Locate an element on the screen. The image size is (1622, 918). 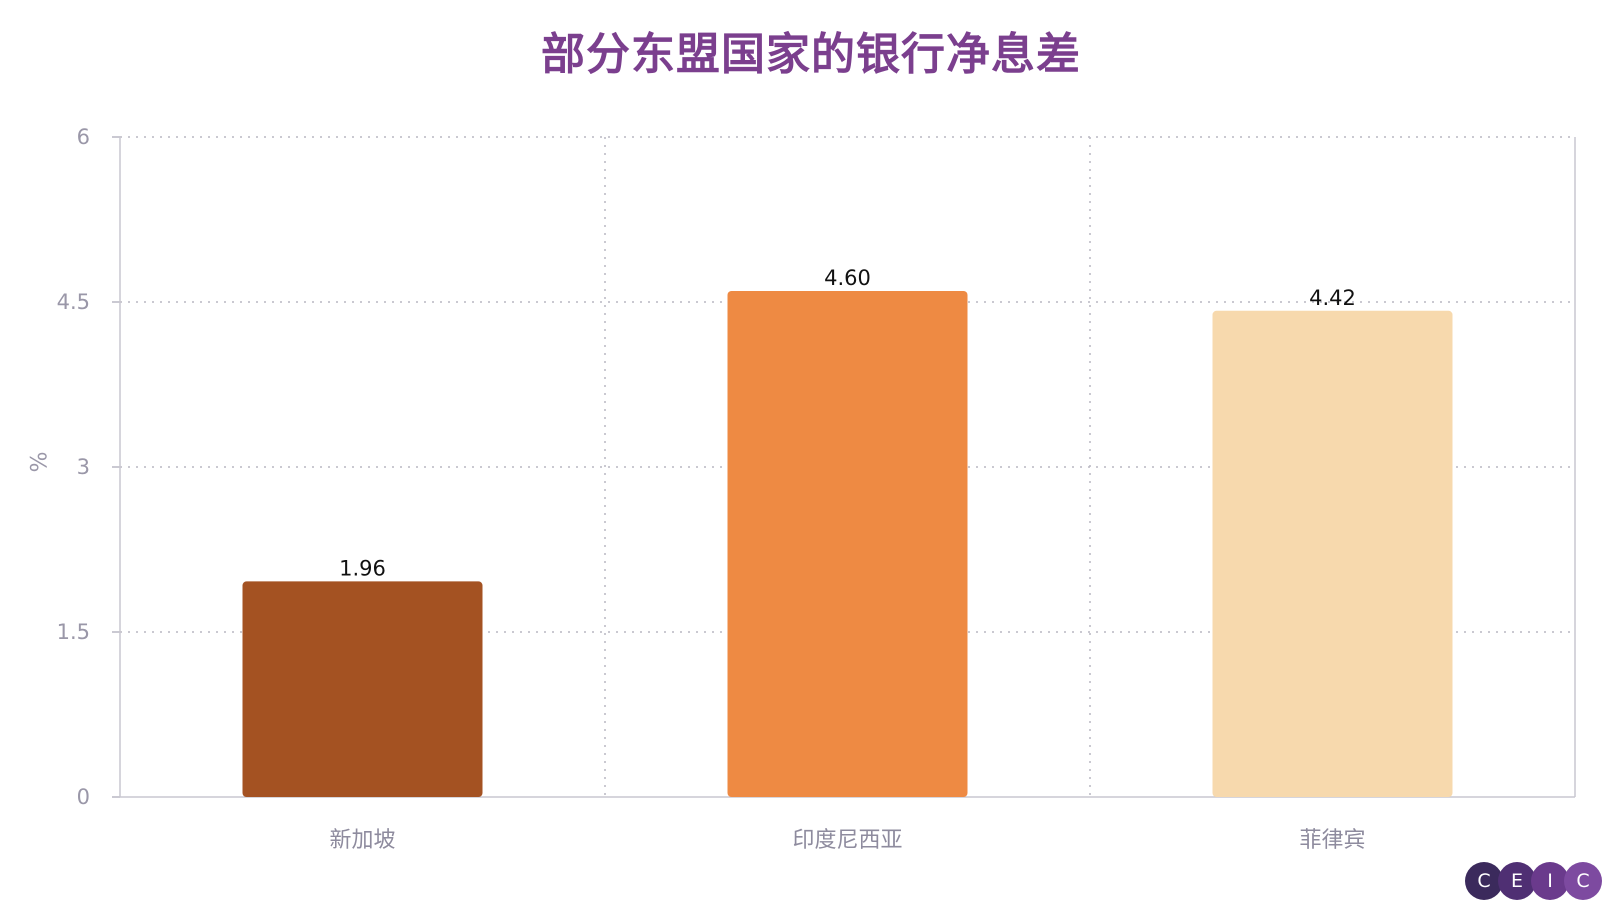
y-tick-label: 3 is located at coordinates (83, 467).